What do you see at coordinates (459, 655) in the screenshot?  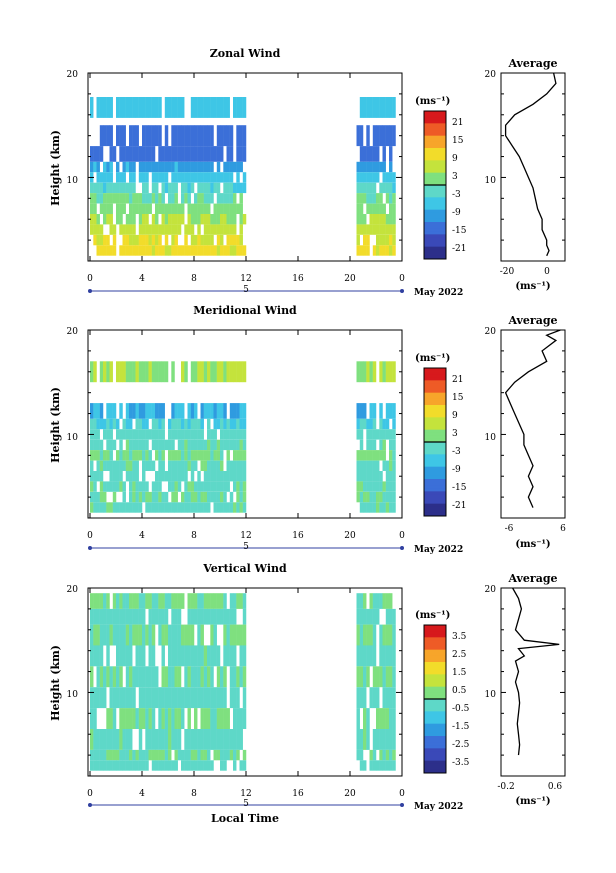 I see `panel-vertical-cbar-tick-1: 2.5` at bounding box center [459, 655].